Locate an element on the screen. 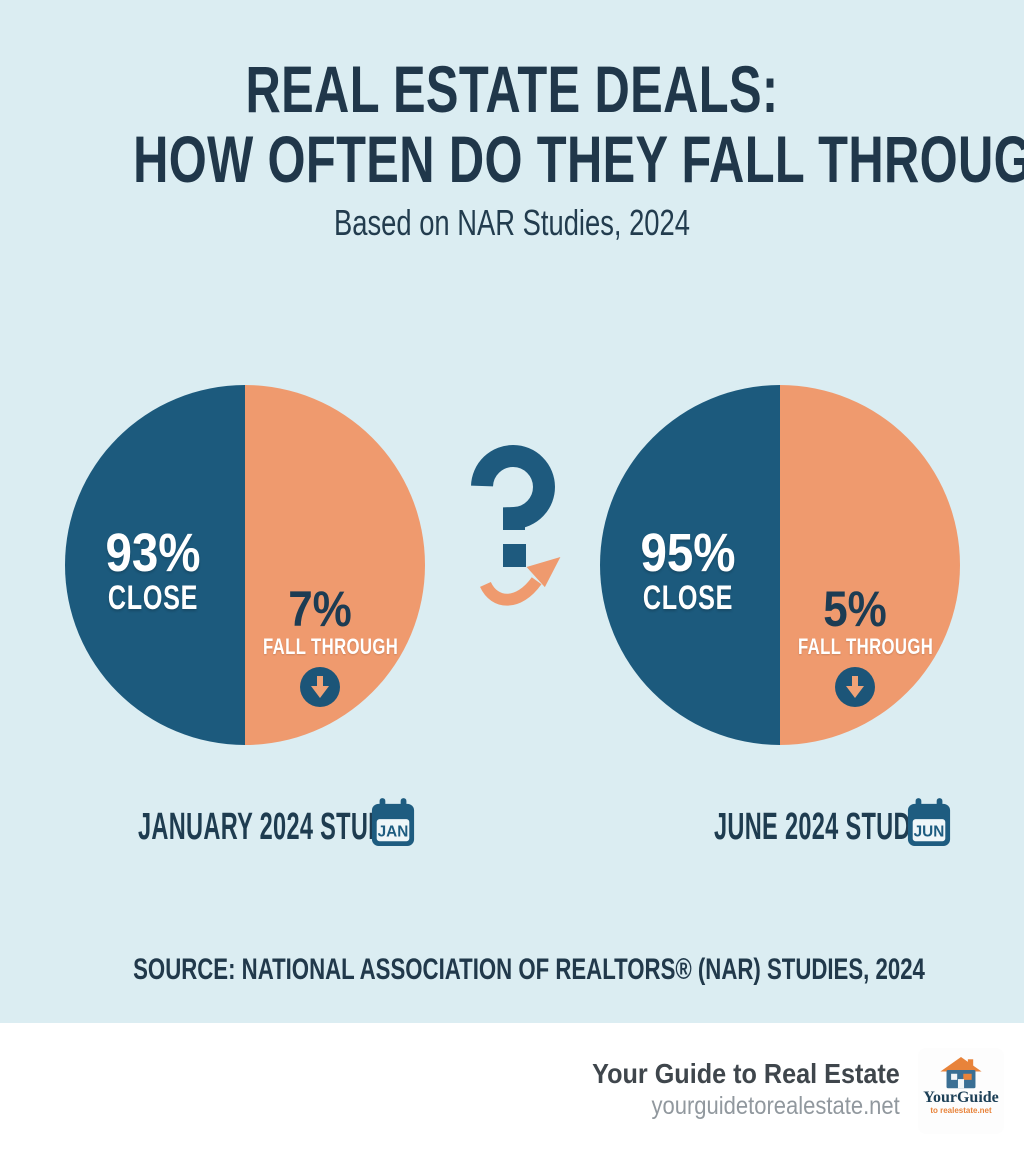 This screenshot has height=1154, width=1024. calendar-jan-icon: JAN is located at coordinates (393, 822).